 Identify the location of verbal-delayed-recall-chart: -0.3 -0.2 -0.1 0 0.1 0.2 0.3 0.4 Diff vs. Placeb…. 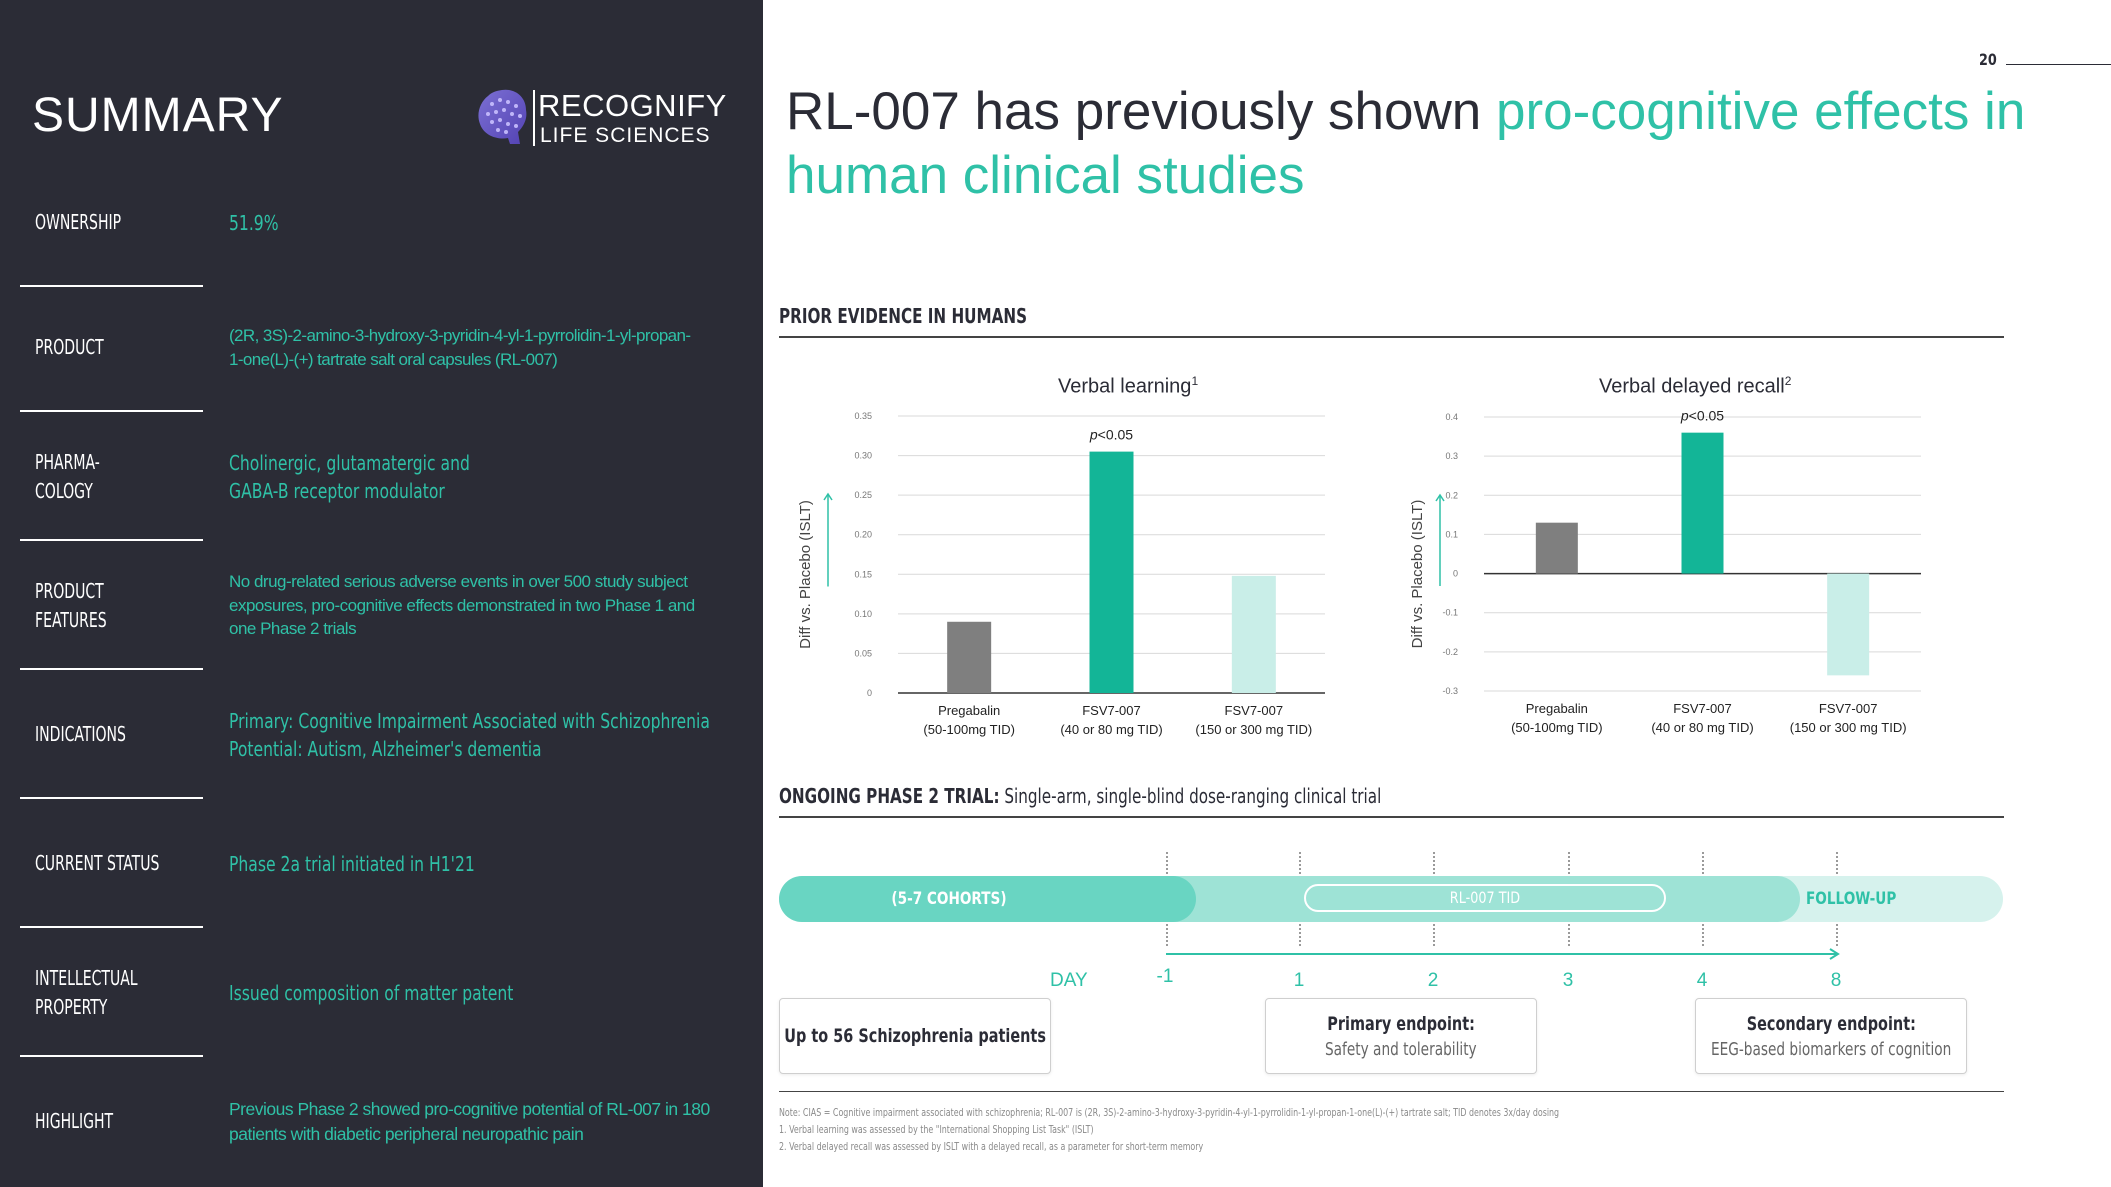
(1665, 571).